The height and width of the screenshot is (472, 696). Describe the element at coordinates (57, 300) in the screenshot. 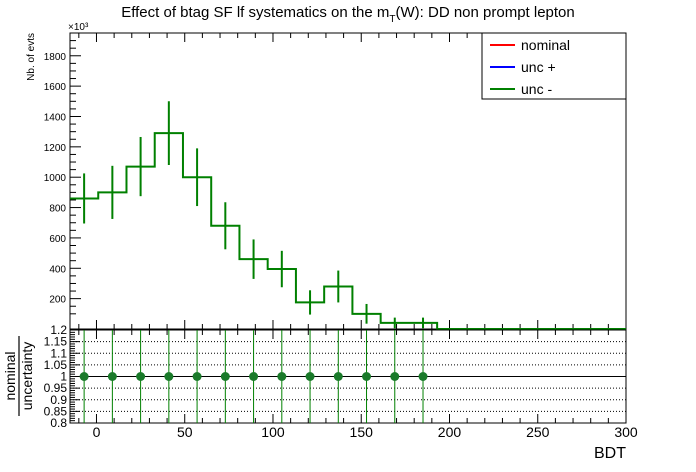

I see `y-tick-label: 200` at that location.